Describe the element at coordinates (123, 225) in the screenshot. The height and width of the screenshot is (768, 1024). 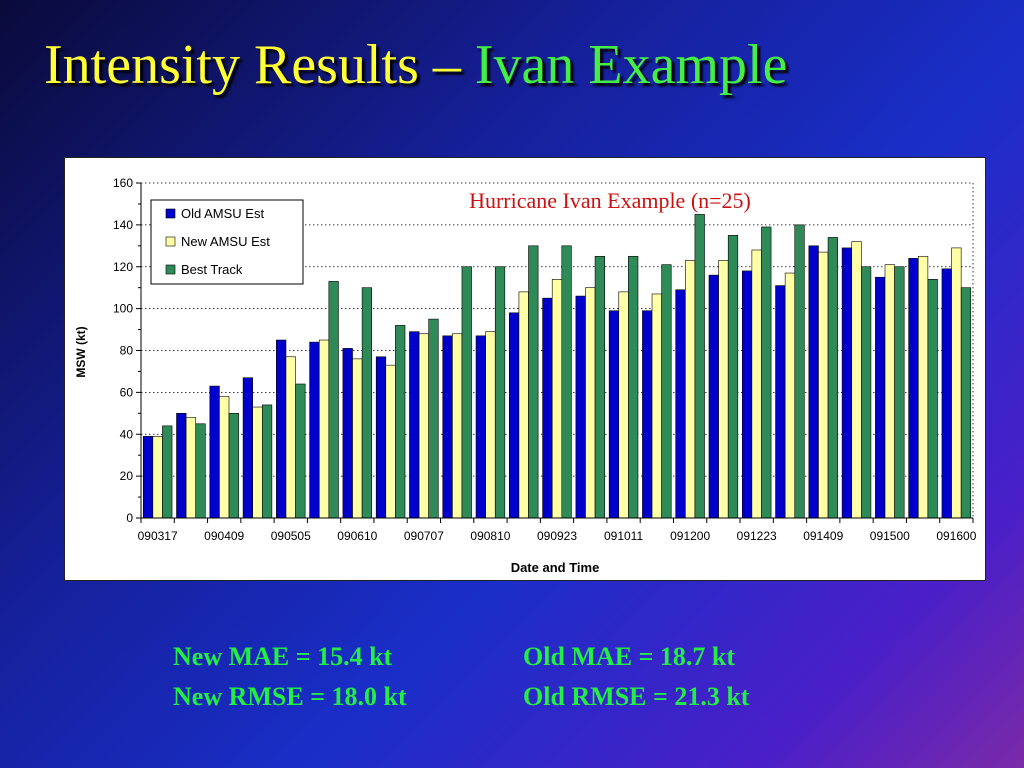
I see `y-tick-label: 140` at that location.